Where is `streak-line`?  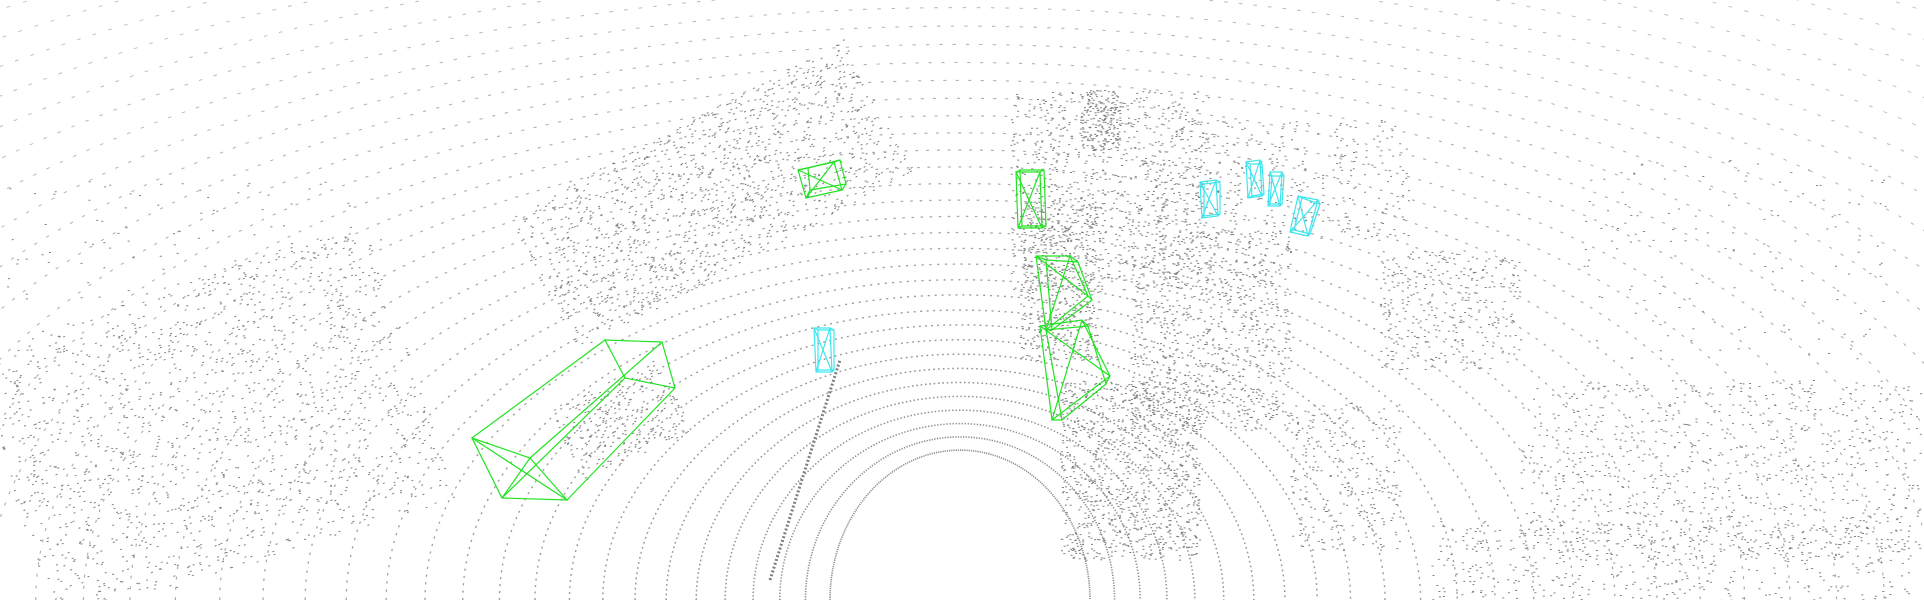 streak-line is located at coordinates (805, 470).